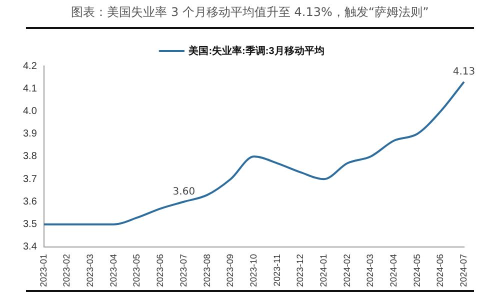  What do you see at coordinates (393, 270) in the screenshot?
I see `x-tick-label: 2024-04` at bounding box center [393, 270].